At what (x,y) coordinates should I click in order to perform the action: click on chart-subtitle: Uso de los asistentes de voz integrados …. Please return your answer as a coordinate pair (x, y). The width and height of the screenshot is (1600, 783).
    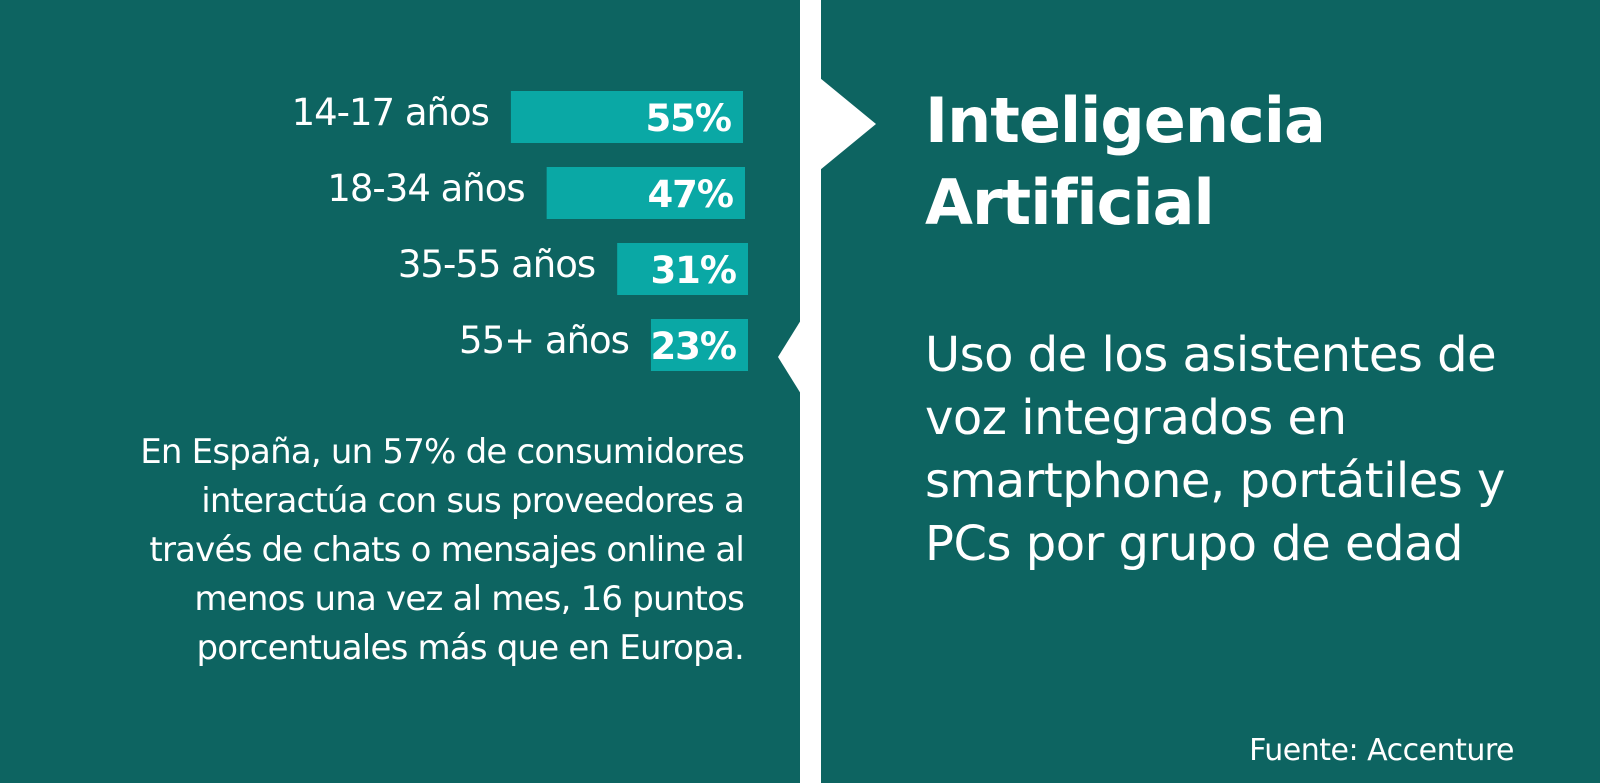
    Looking at the image, I should click on (1215, 449).